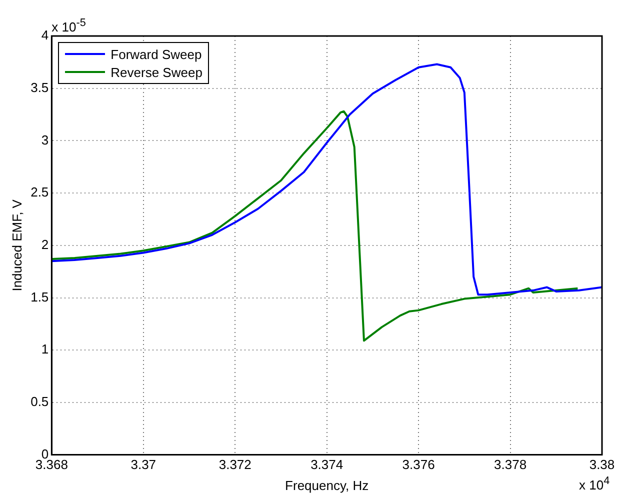 Image resolution: width=620 pixels, height=504 pixels. What do you see at coordinates (510, 464) in the screenshot?
I see `x-tick-label: 3.378` at bounding box center [510, 464].